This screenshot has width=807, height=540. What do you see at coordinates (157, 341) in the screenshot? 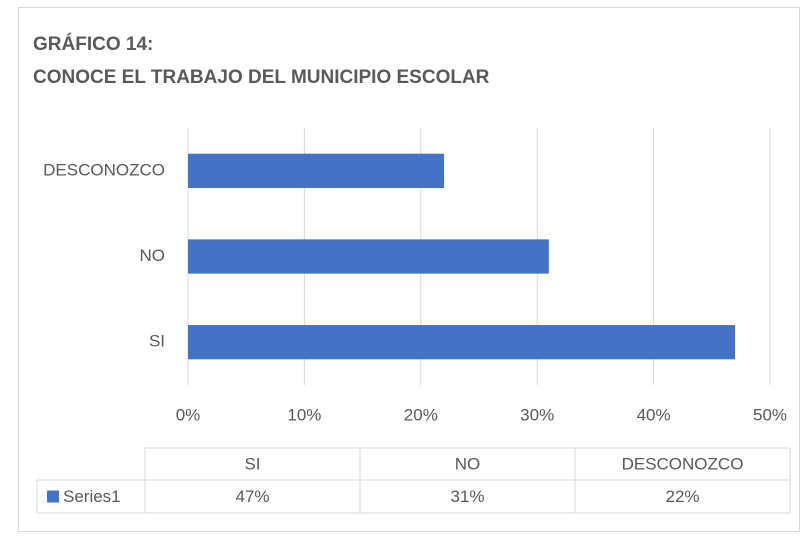
I see `y-tick-label: SI` at bounding box center [157, 341].